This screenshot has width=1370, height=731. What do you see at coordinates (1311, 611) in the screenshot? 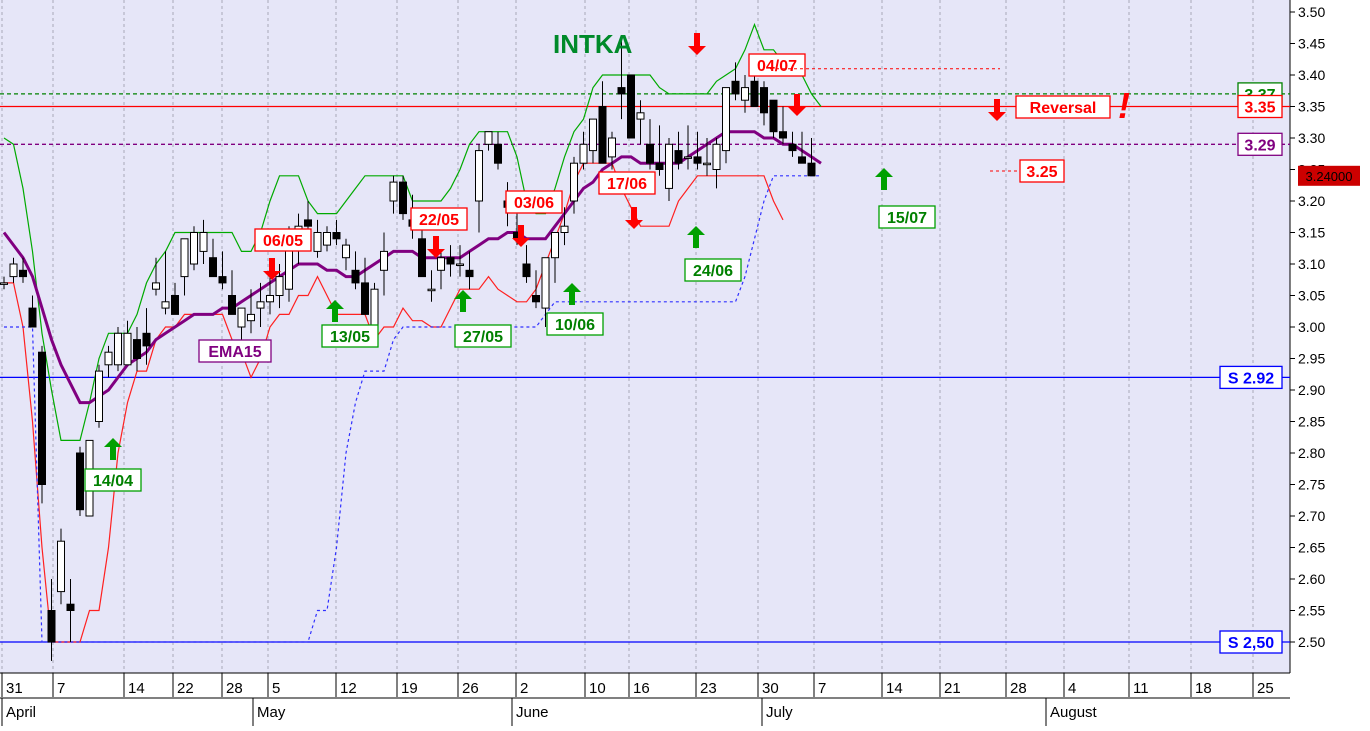
I see `y-tick-label: 2.55` at bounding box center [1311, 611].